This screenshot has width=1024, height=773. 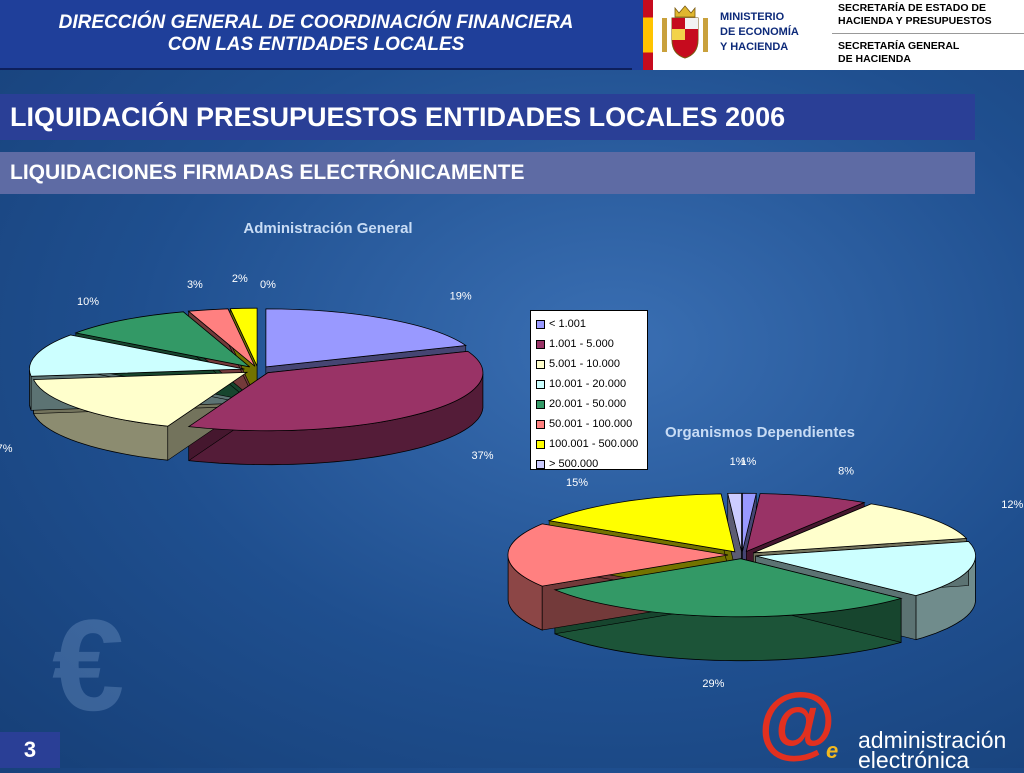 I want to click on secretariat-box, so click(x=926, y=35).